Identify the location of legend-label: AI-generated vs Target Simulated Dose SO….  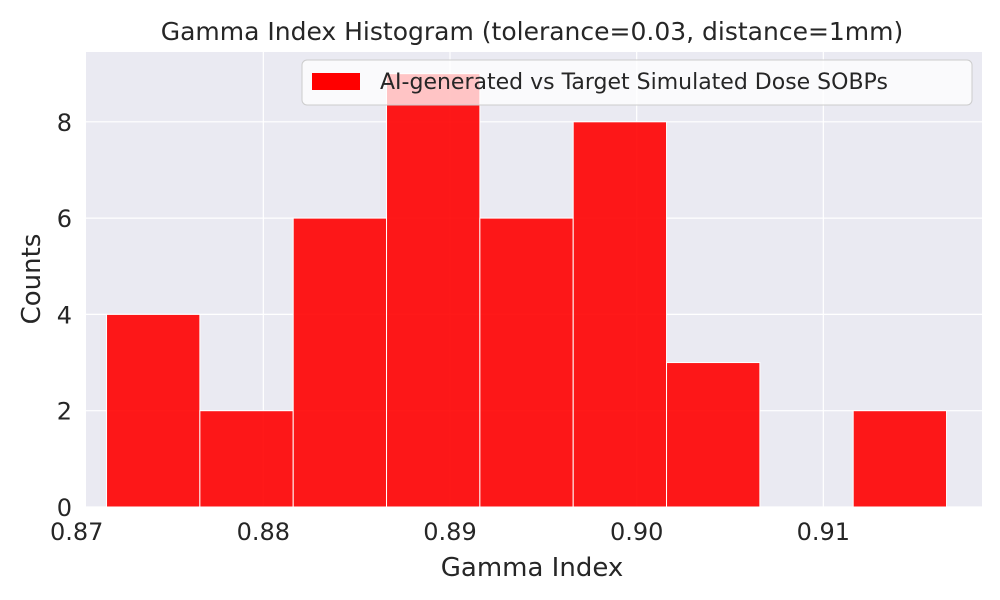
(634, 82).